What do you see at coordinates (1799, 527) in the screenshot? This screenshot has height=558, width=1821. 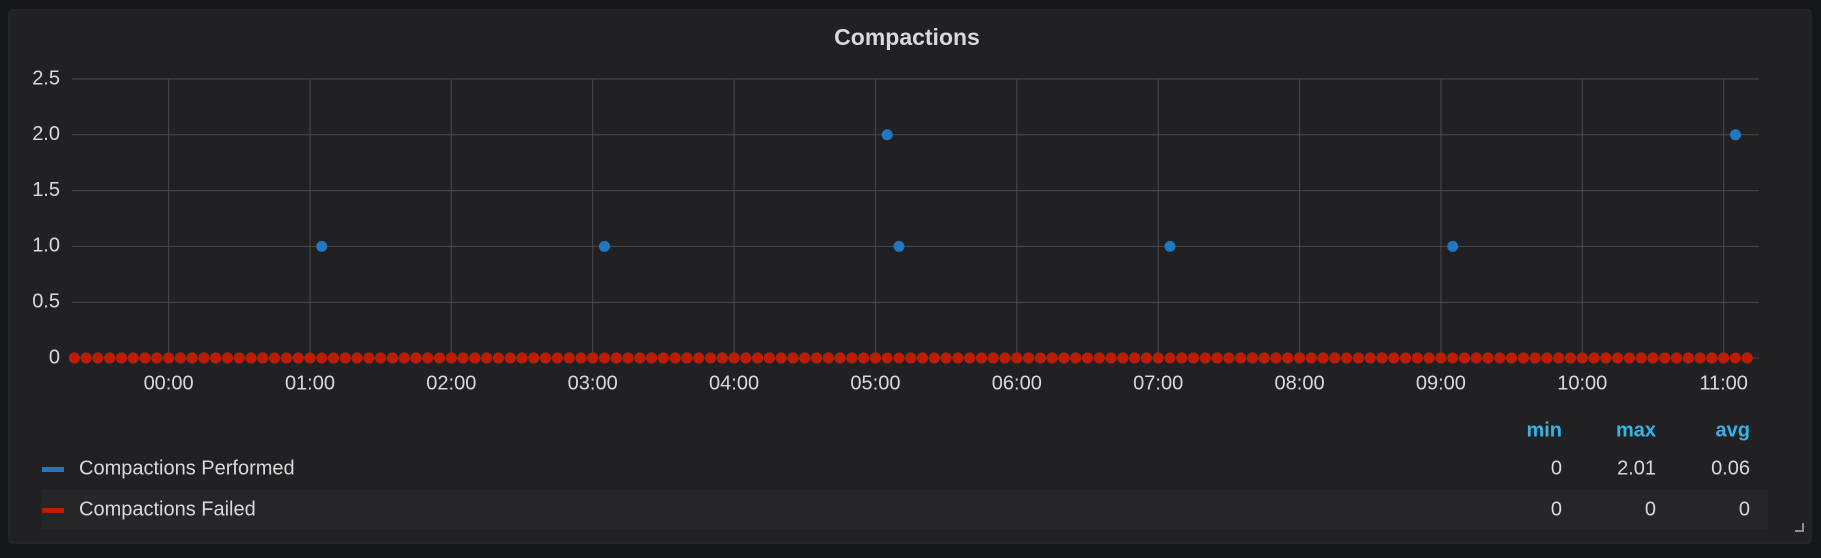 I see `resize-handle` at bounding box center [1799, 527].